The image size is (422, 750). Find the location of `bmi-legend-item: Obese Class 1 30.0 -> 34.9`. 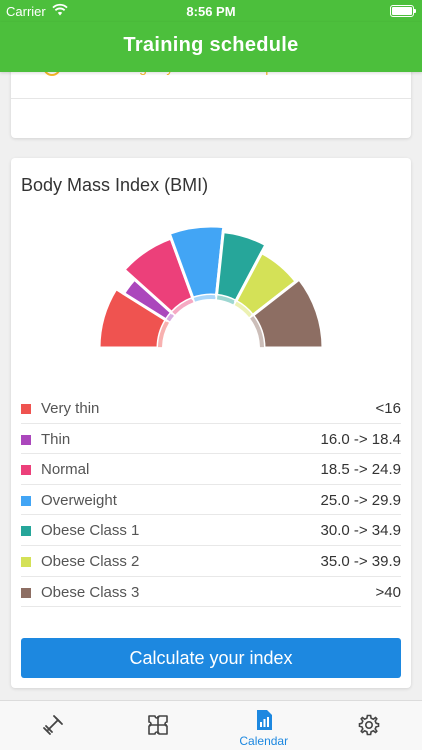

bmi-legend-item: Obese Class 1 30.0 -> 34.9 is located at coordinates (211, 530).